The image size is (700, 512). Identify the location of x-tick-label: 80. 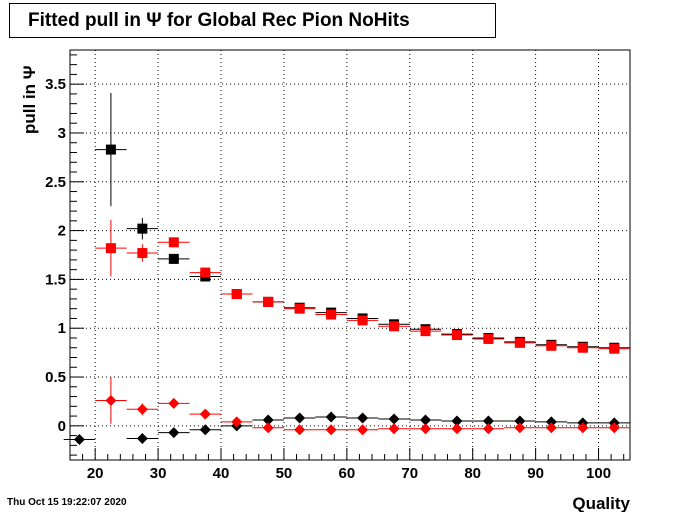
(472, 473).